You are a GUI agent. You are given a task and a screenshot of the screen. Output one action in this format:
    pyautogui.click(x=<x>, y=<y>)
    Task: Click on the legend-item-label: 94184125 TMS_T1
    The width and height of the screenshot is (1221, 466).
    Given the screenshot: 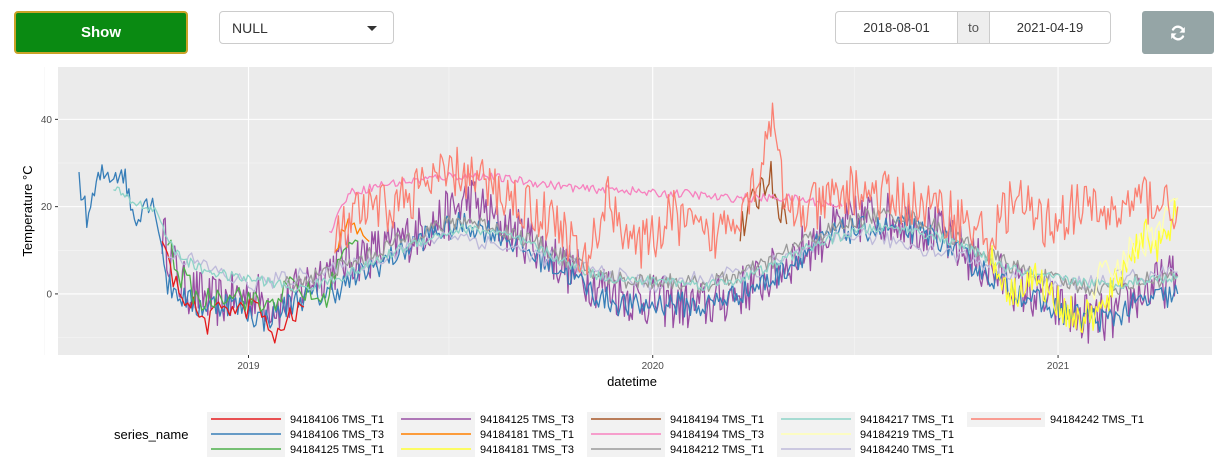 What is the action you would take?
    pyautogui.click(x=337, y=450)
    